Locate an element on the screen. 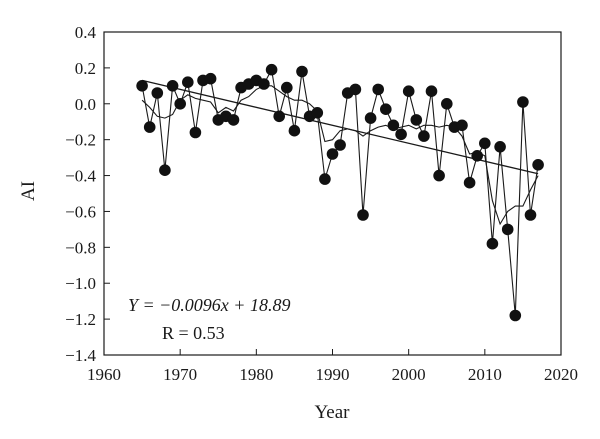 The height and width of the screenshot is (439, 600). x-tick-label: 2000 is located at coordinates (409, 374).